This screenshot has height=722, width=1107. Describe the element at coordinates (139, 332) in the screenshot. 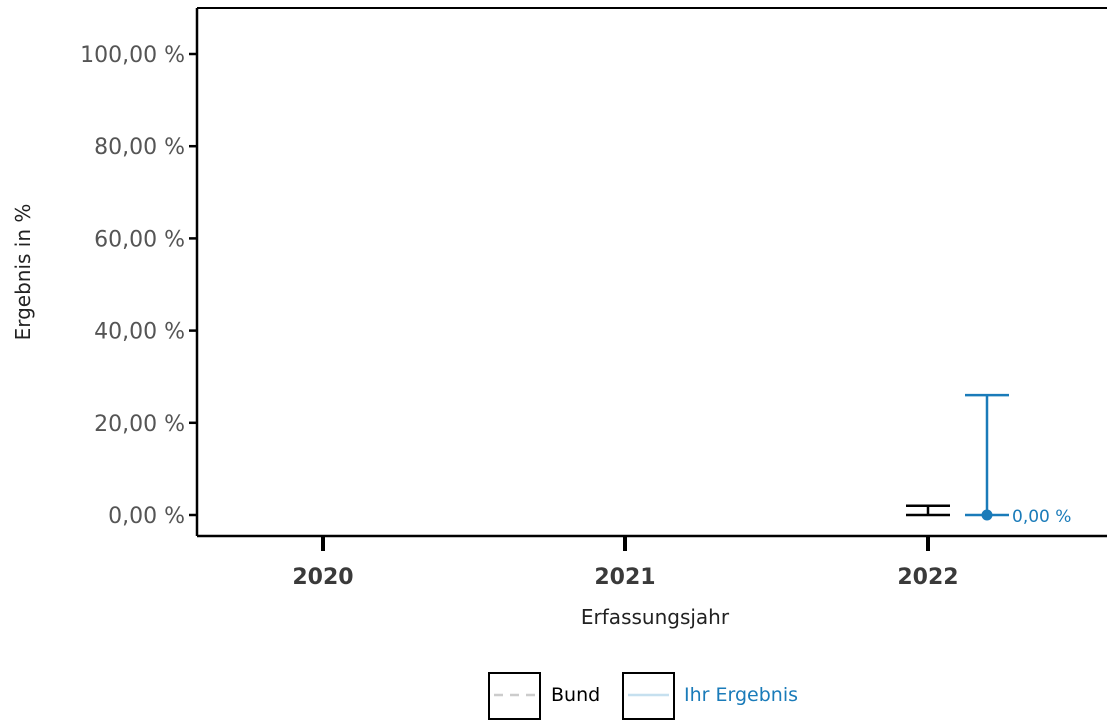

I see `y-tick-label: 40,00 %` at that location.